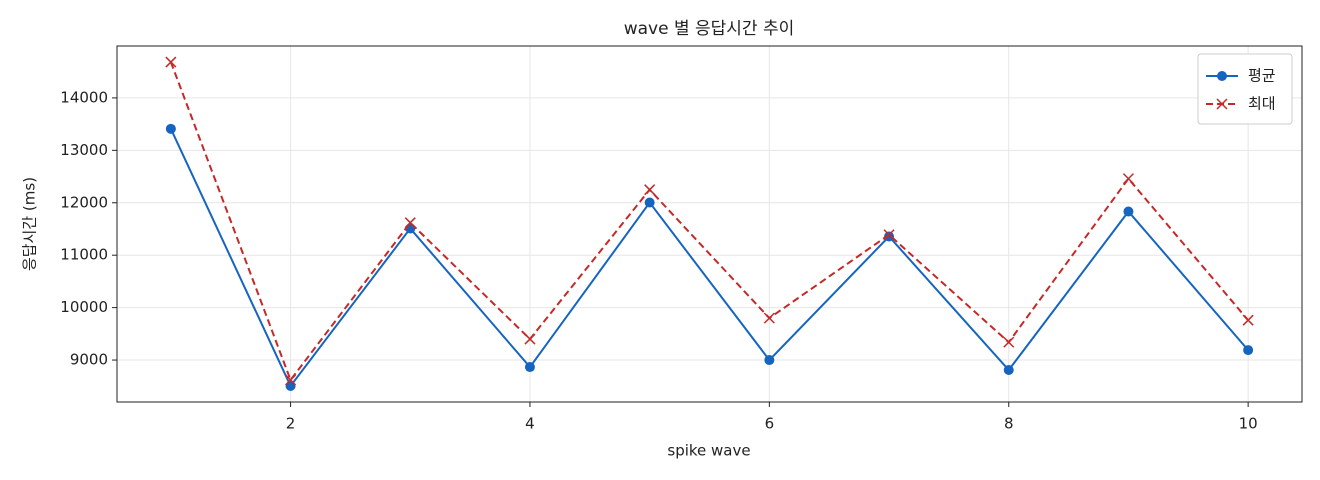 This screenshot has width=1320, height=480. I want to click on y-tick-label: 9000, so click(89, 360).